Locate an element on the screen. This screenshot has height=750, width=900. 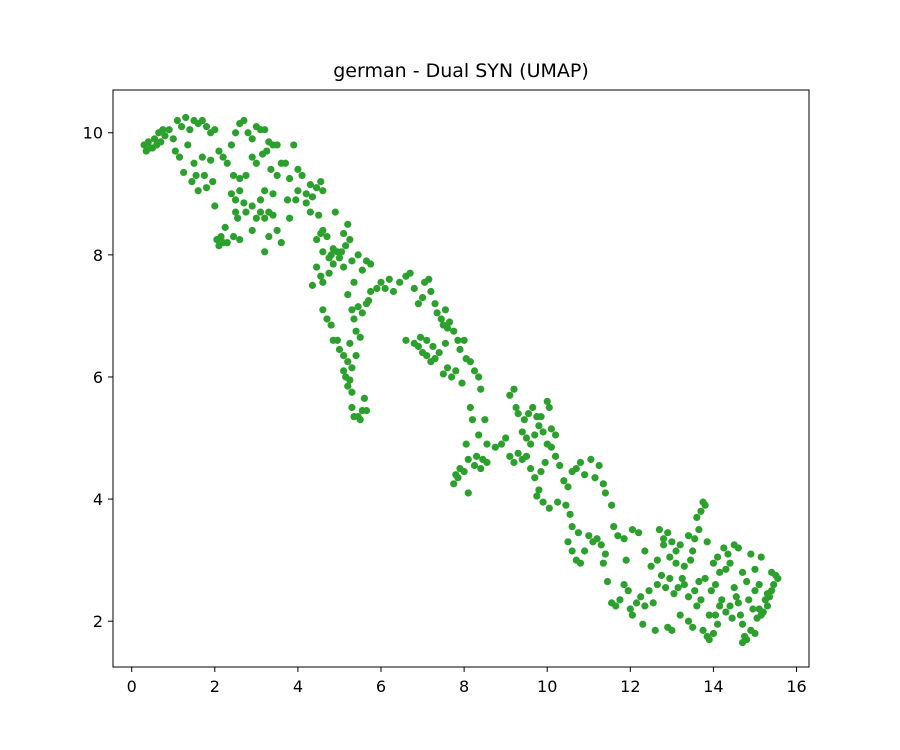
x-tick-label: 12 is located at coordinates (630, 686).